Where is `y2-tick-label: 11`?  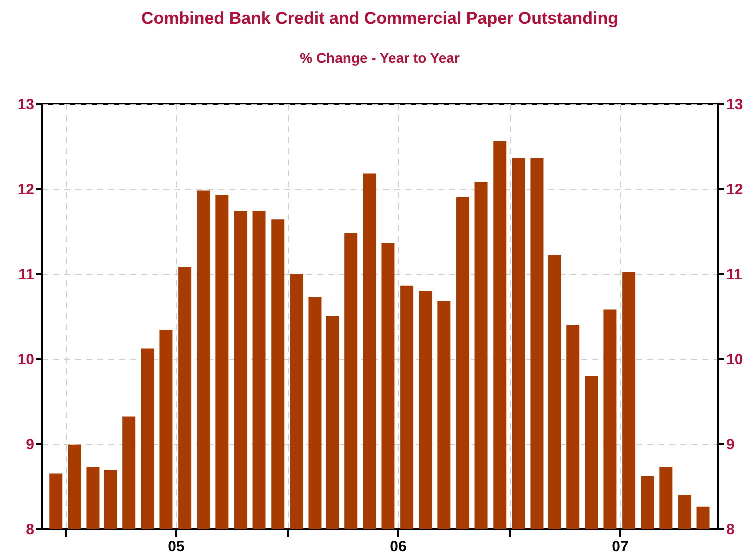 y2-tick-label: 11 is located at coordinates (734, 275).